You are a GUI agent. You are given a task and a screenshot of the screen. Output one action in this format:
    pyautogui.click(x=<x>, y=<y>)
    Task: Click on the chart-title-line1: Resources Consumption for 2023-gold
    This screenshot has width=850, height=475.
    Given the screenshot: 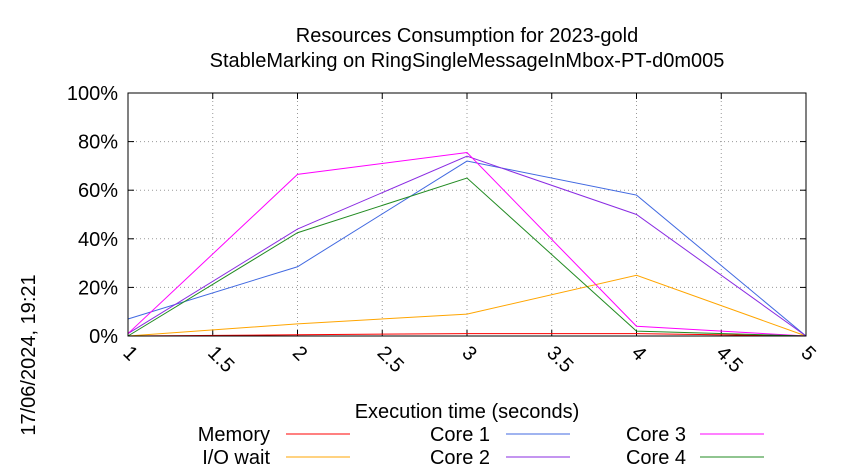 What is the action you would take?
    pyautogui.click(x=467, y=36)
    